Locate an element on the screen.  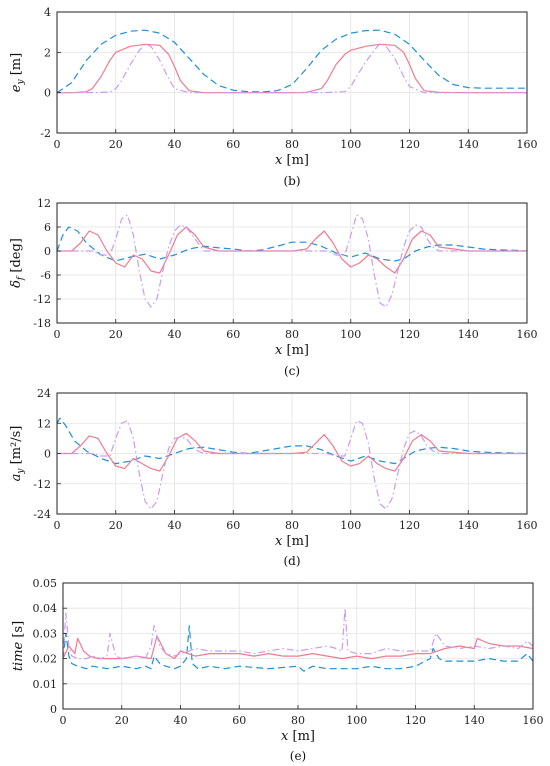
y-tick-label: -6 is located at coordinates (45, 275).